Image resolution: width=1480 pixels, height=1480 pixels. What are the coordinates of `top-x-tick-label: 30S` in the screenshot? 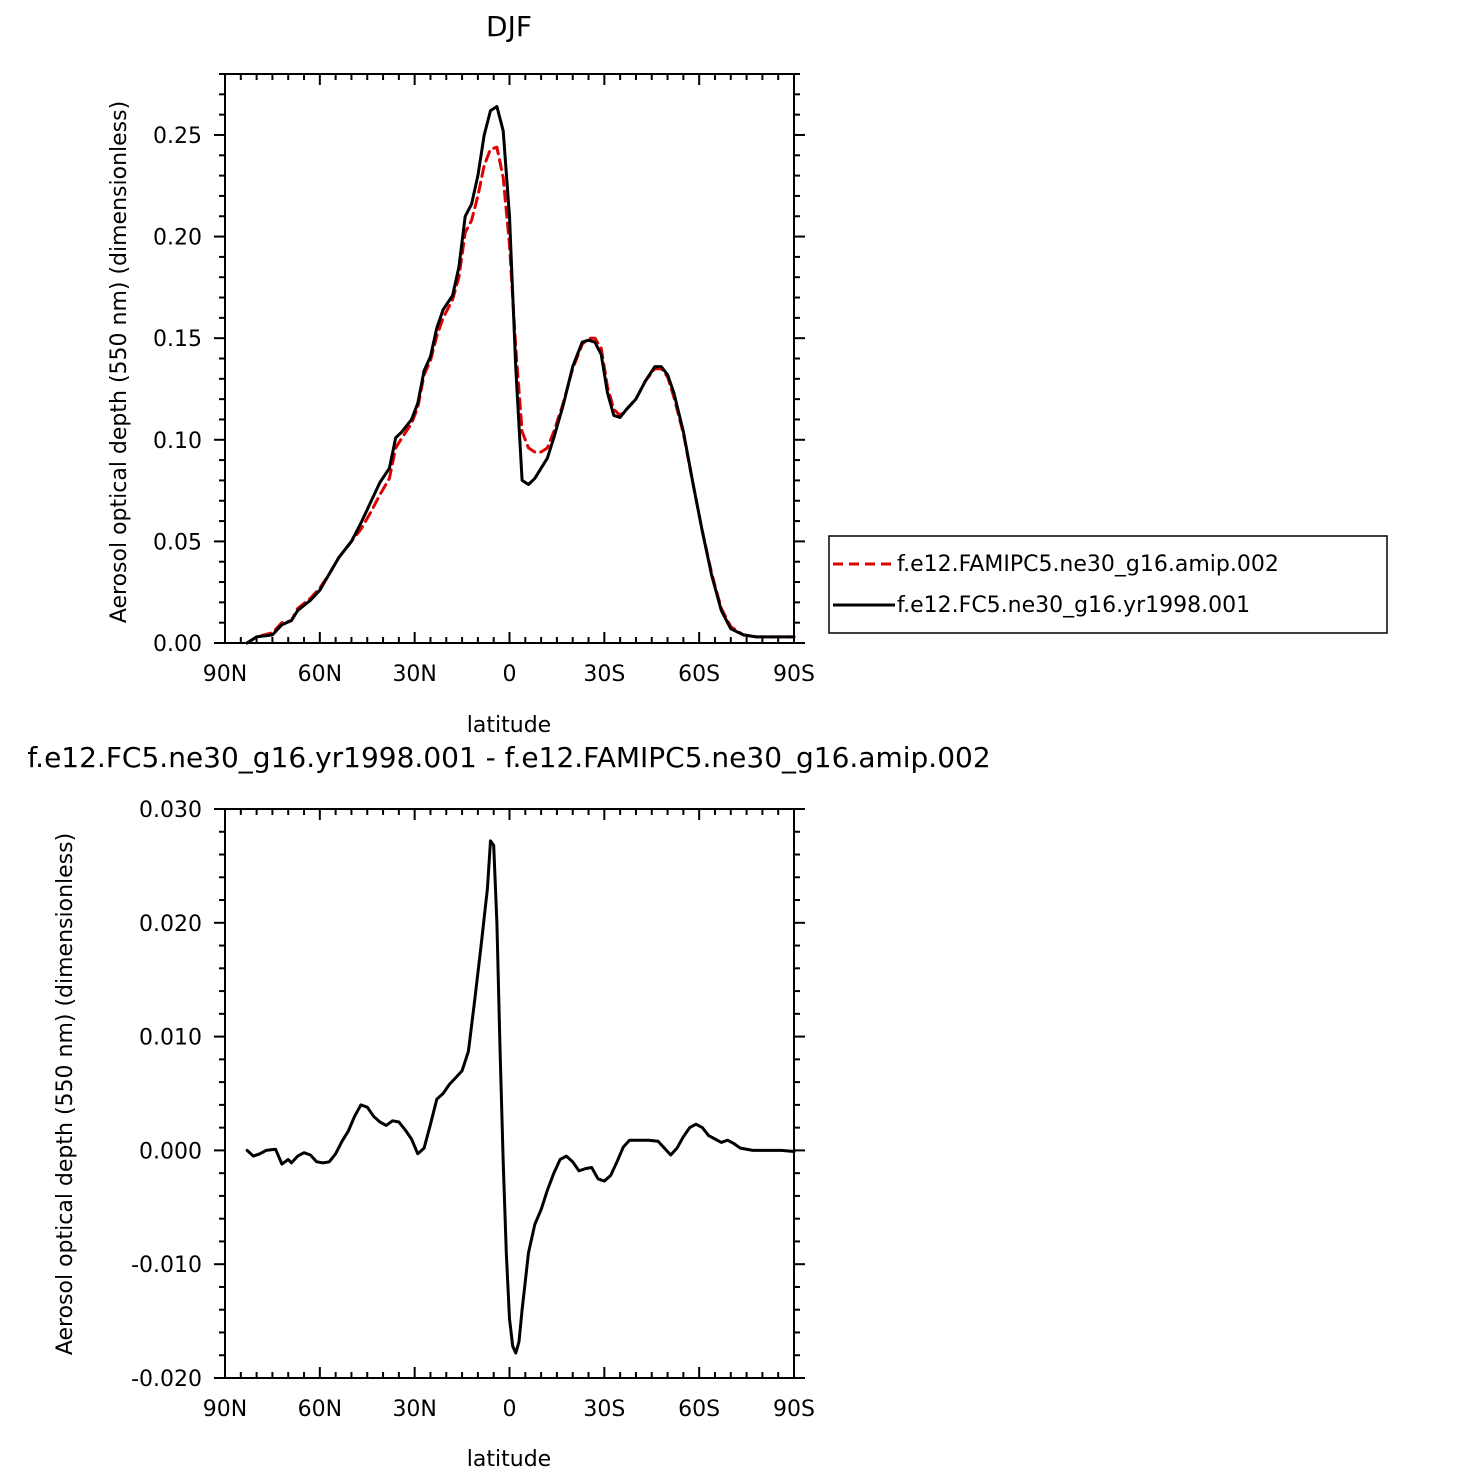 It's located at (604, 674).